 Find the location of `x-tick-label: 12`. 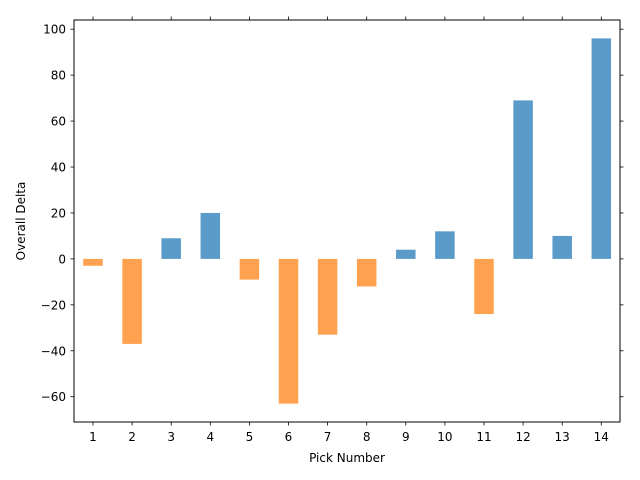

x-tick-label: 12 is located at coordinates (522, 437).